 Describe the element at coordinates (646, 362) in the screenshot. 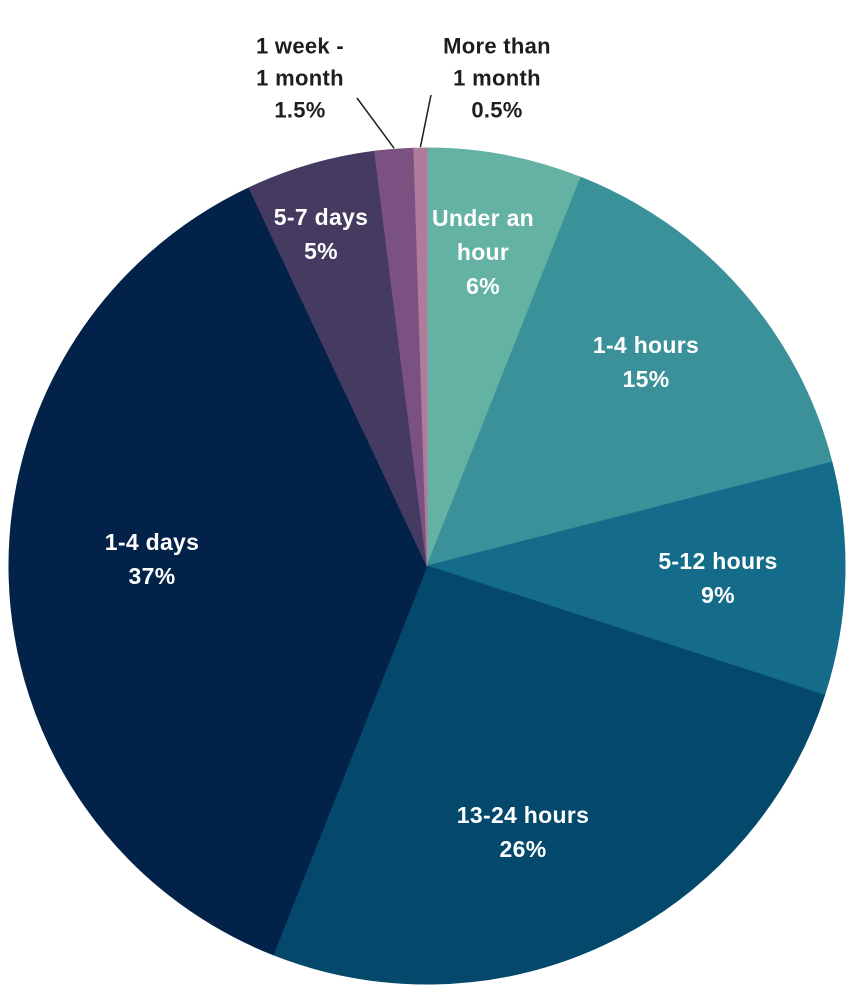

I see `slice-label-1-4-hours: 1-4 hours 15%` at that location.